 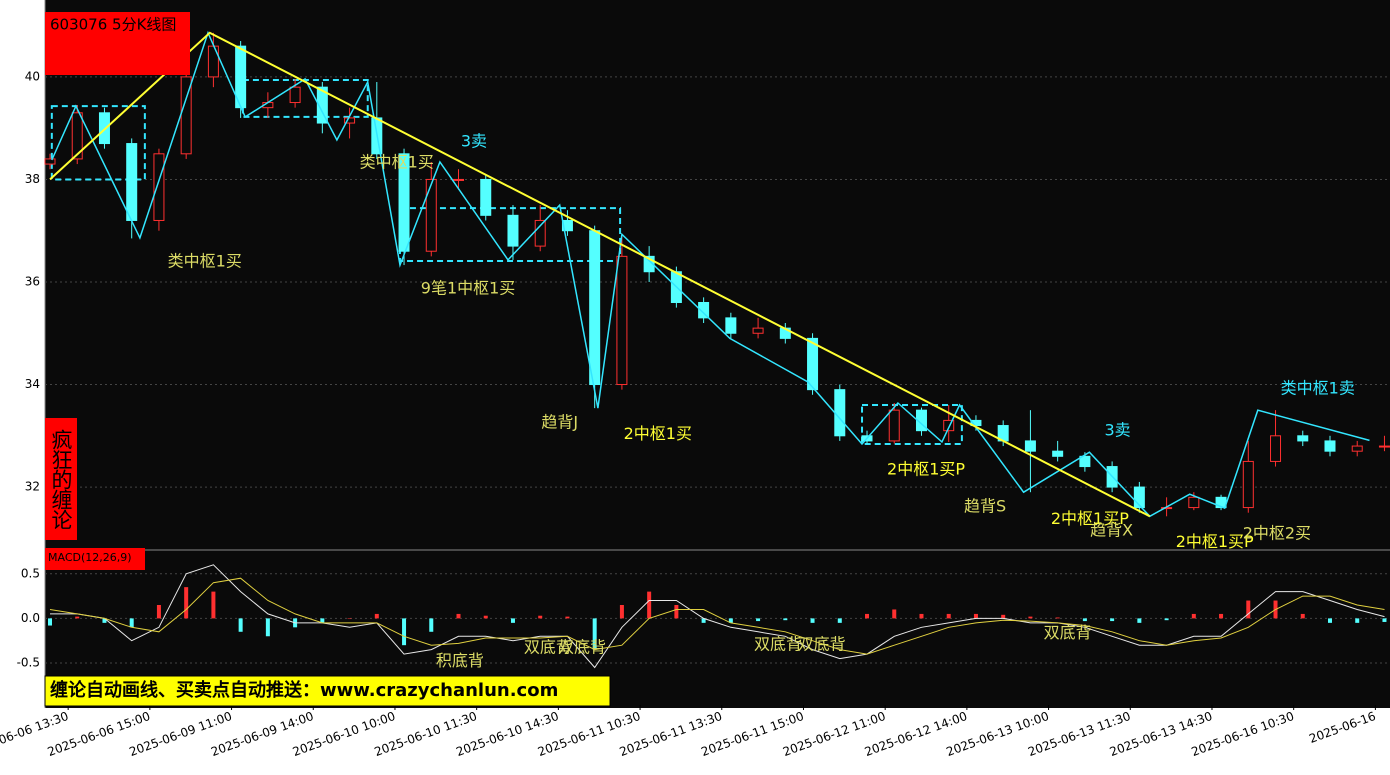 I want to click on banner-box, so click(x=327, y=691).